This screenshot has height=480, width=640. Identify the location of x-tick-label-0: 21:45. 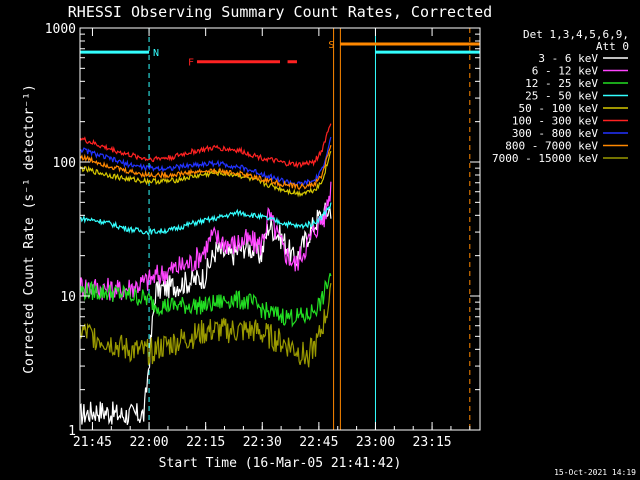
(92, 442).